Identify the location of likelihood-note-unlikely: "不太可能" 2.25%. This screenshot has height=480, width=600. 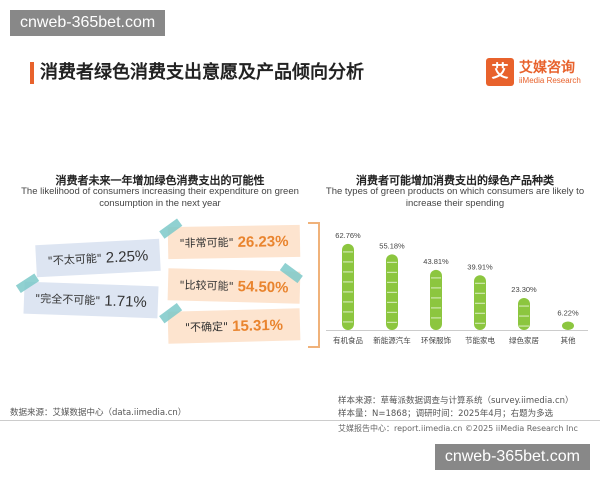
(98, 258).